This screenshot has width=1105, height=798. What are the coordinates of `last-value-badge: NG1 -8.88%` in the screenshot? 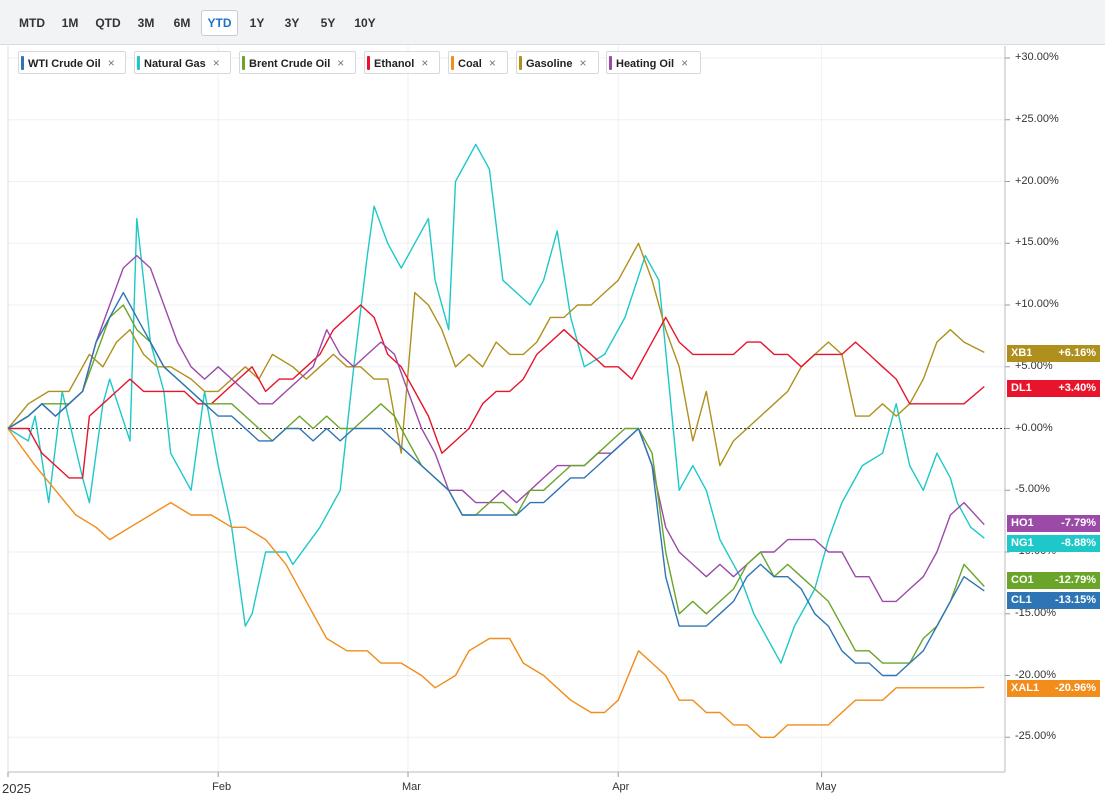 It's located at (1053, 543).